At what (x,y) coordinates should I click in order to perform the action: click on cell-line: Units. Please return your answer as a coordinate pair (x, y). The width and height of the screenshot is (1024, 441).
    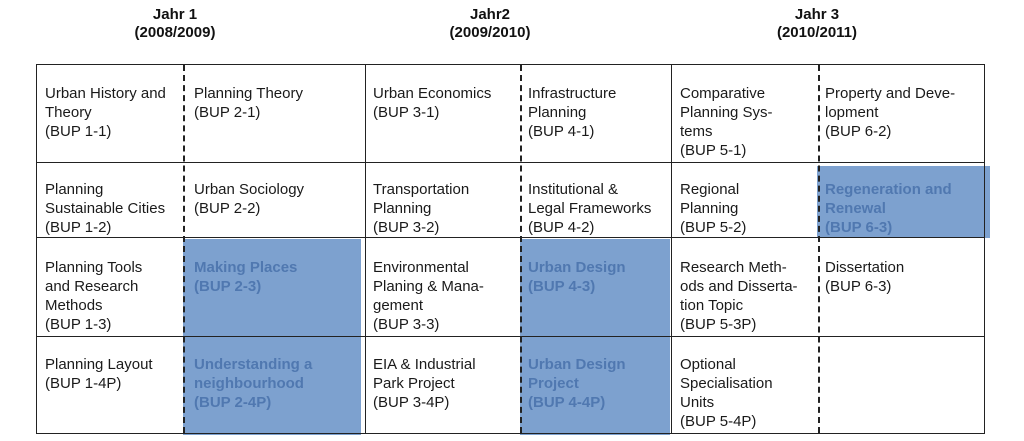
    Looking at the image, I should click on (697, 402).